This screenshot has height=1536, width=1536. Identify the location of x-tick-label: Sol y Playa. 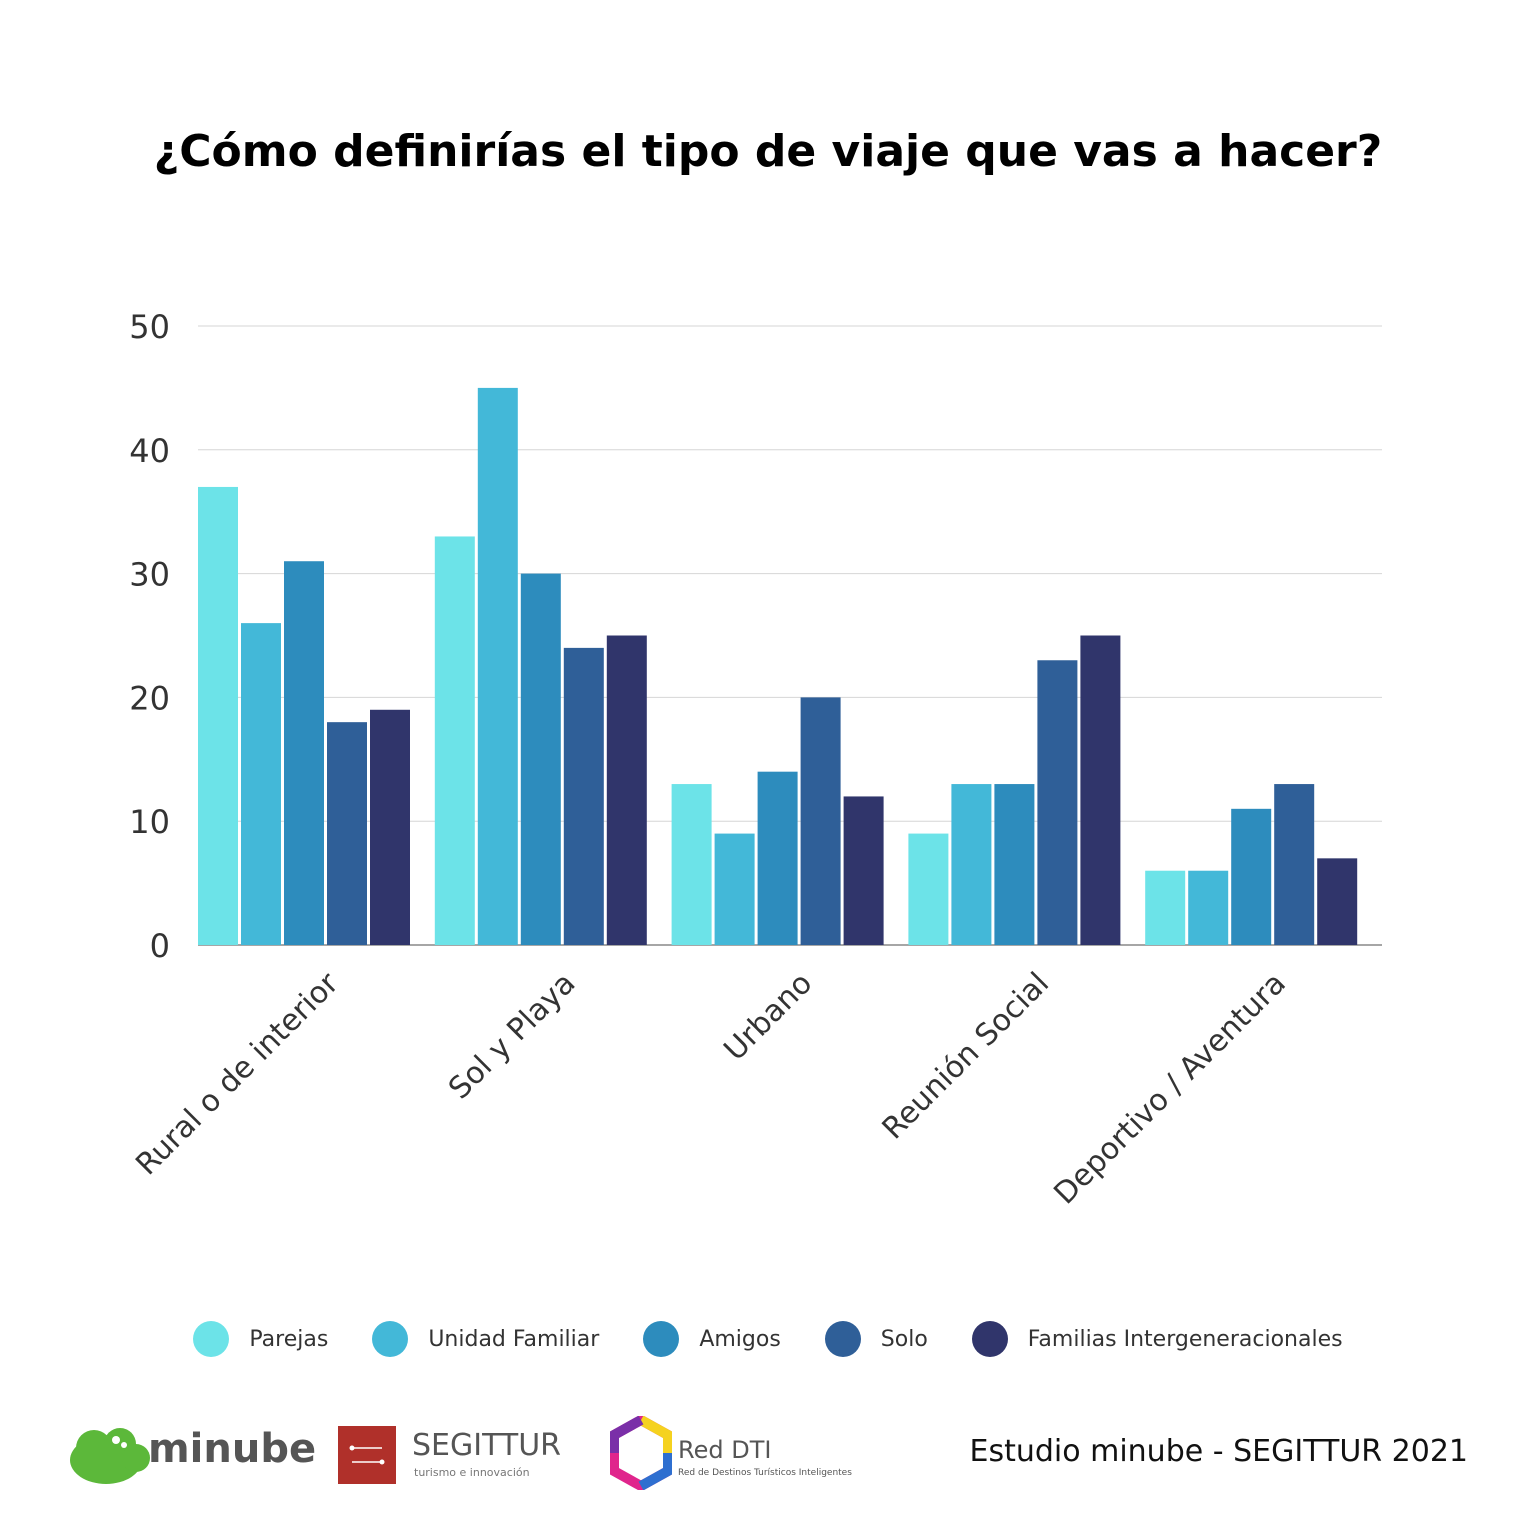
(512, 1036).